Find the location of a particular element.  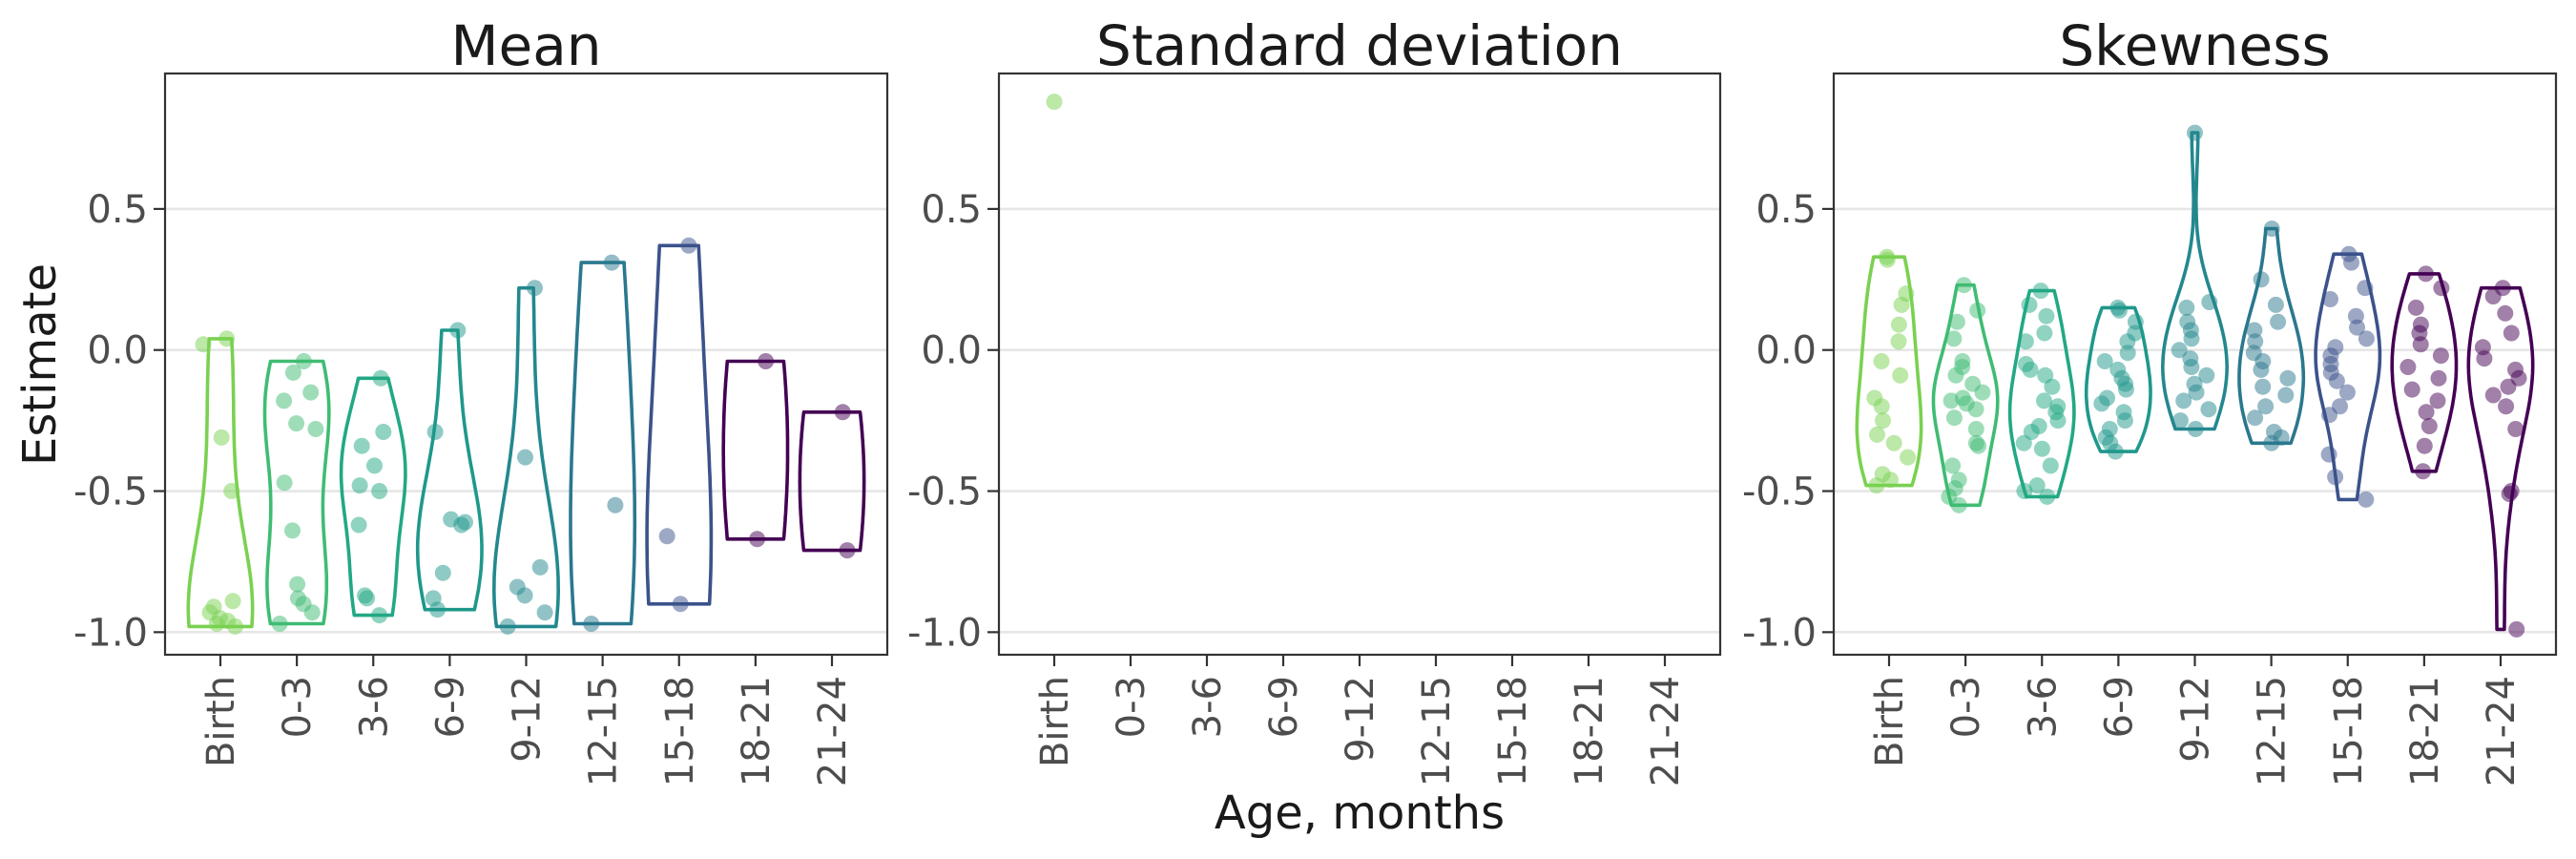

panel-title: Standard deviation is located at coordinates (1359, 45).